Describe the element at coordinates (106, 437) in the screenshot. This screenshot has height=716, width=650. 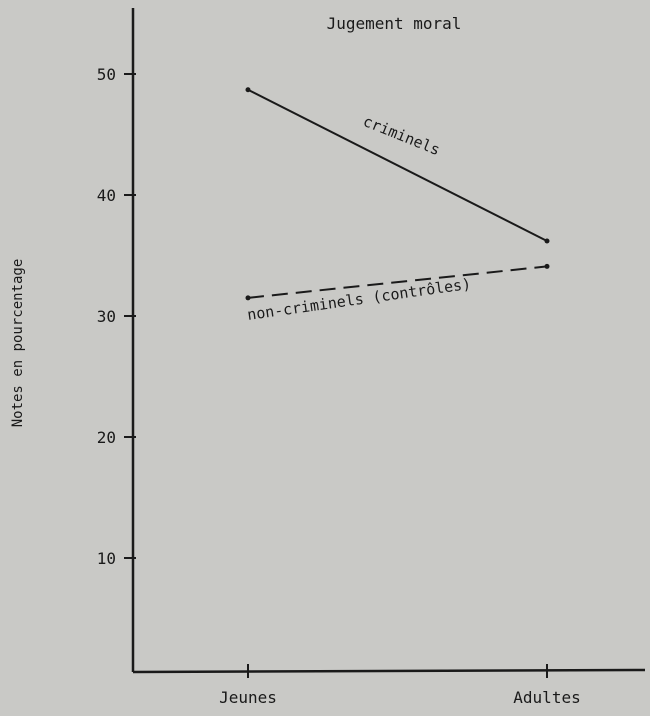
I see `y-tick-label-20: 20` at that location.